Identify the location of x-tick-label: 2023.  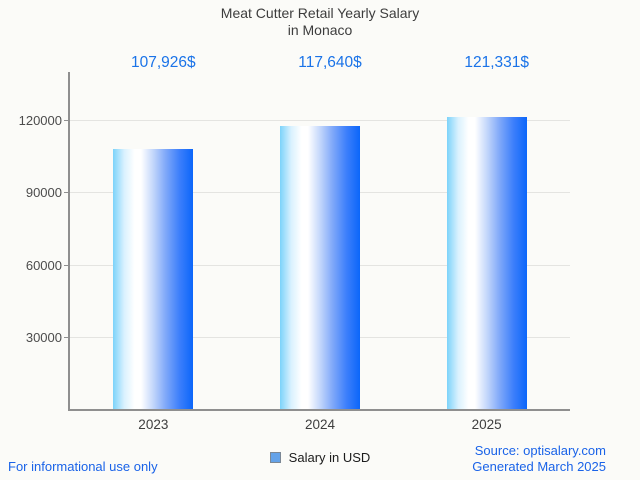
(153, 424).